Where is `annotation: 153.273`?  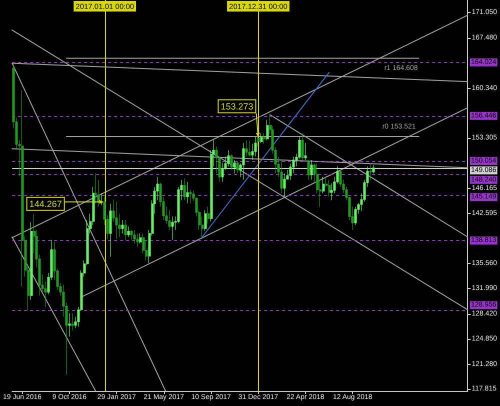 annotation: 153.273 is located at coordinates (237, 106).